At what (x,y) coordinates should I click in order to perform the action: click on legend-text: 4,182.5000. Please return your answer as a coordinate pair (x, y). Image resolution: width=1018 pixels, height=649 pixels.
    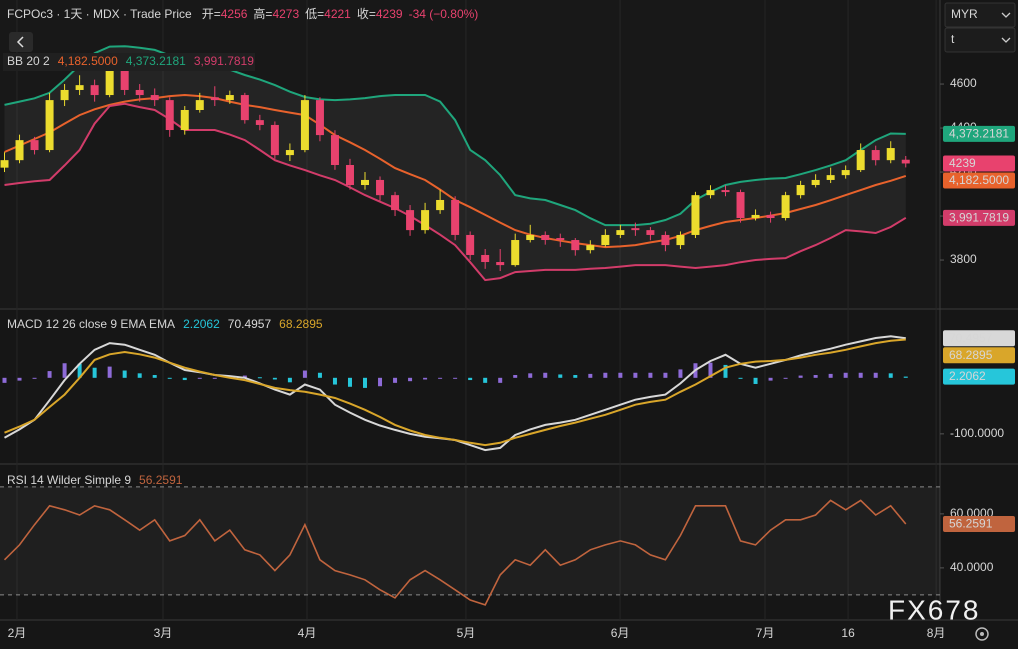
    Looking at the image, I should click on (88, 61).